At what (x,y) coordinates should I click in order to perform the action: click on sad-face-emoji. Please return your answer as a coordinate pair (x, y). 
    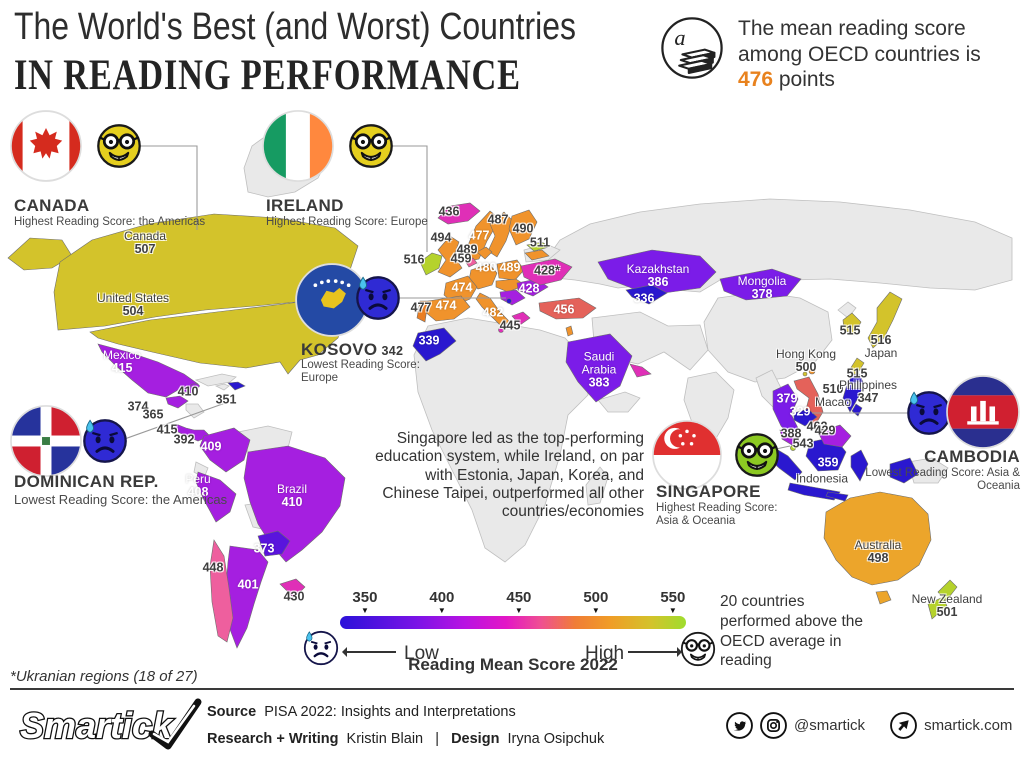
    Looking at the image, I should click on (105, 441).